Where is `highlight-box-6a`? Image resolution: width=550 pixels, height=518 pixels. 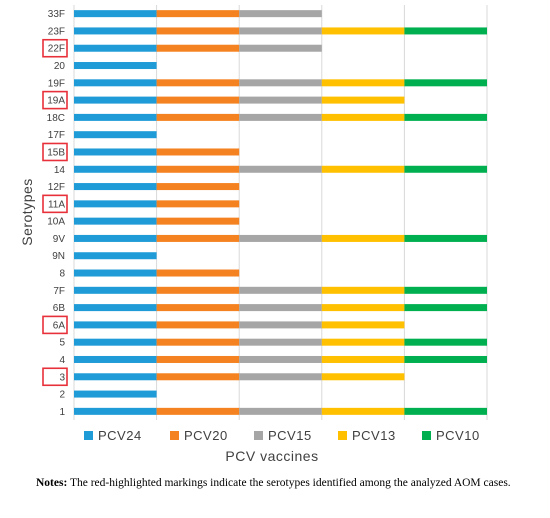 highlight-box-6a is located at coordinates (55, 325).